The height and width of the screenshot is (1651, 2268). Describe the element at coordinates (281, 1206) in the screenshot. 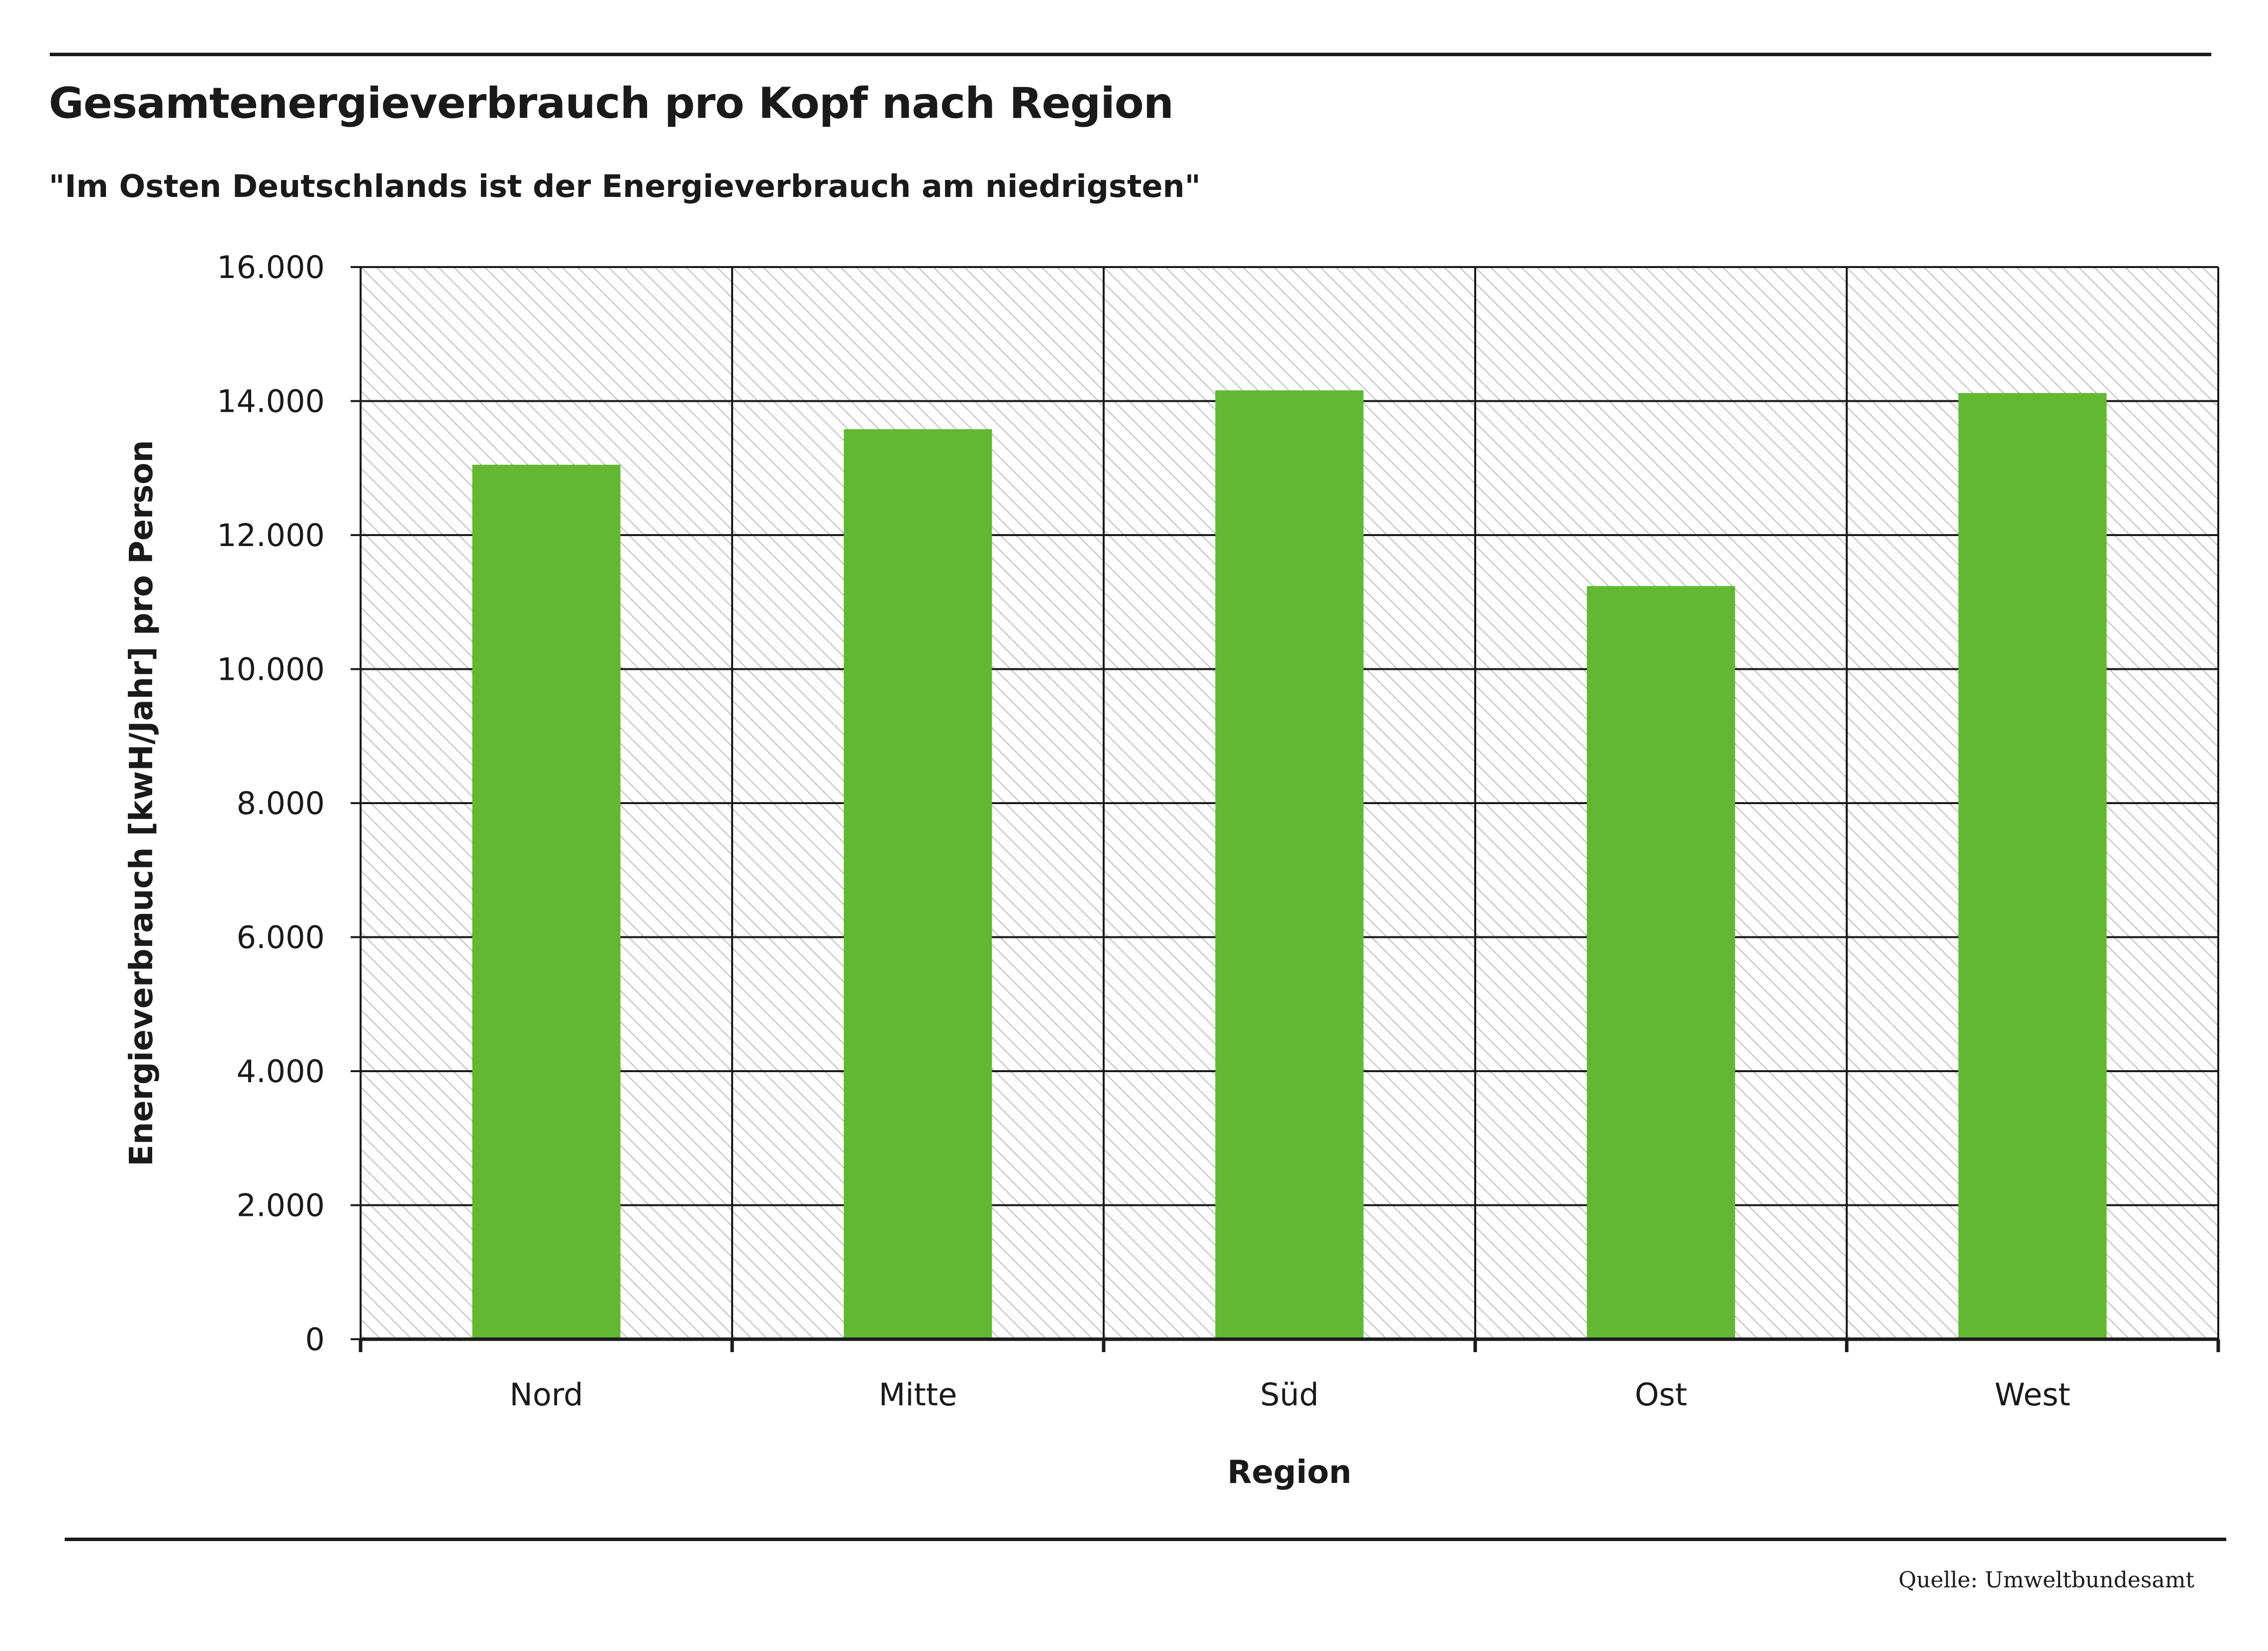

I see `y-tick-label-1: 2.000` at that location.